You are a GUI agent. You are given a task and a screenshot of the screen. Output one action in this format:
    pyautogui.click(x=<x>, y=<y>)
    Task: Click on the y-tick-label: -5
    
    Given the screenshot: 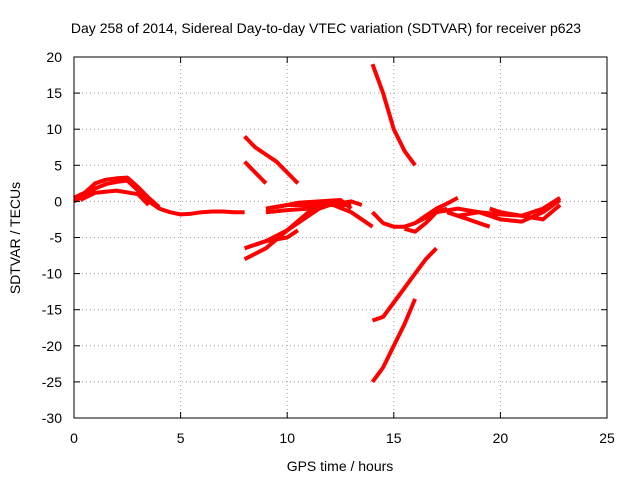 What is the action you would take?
    pyautogui.click(x=56, y=238)
    